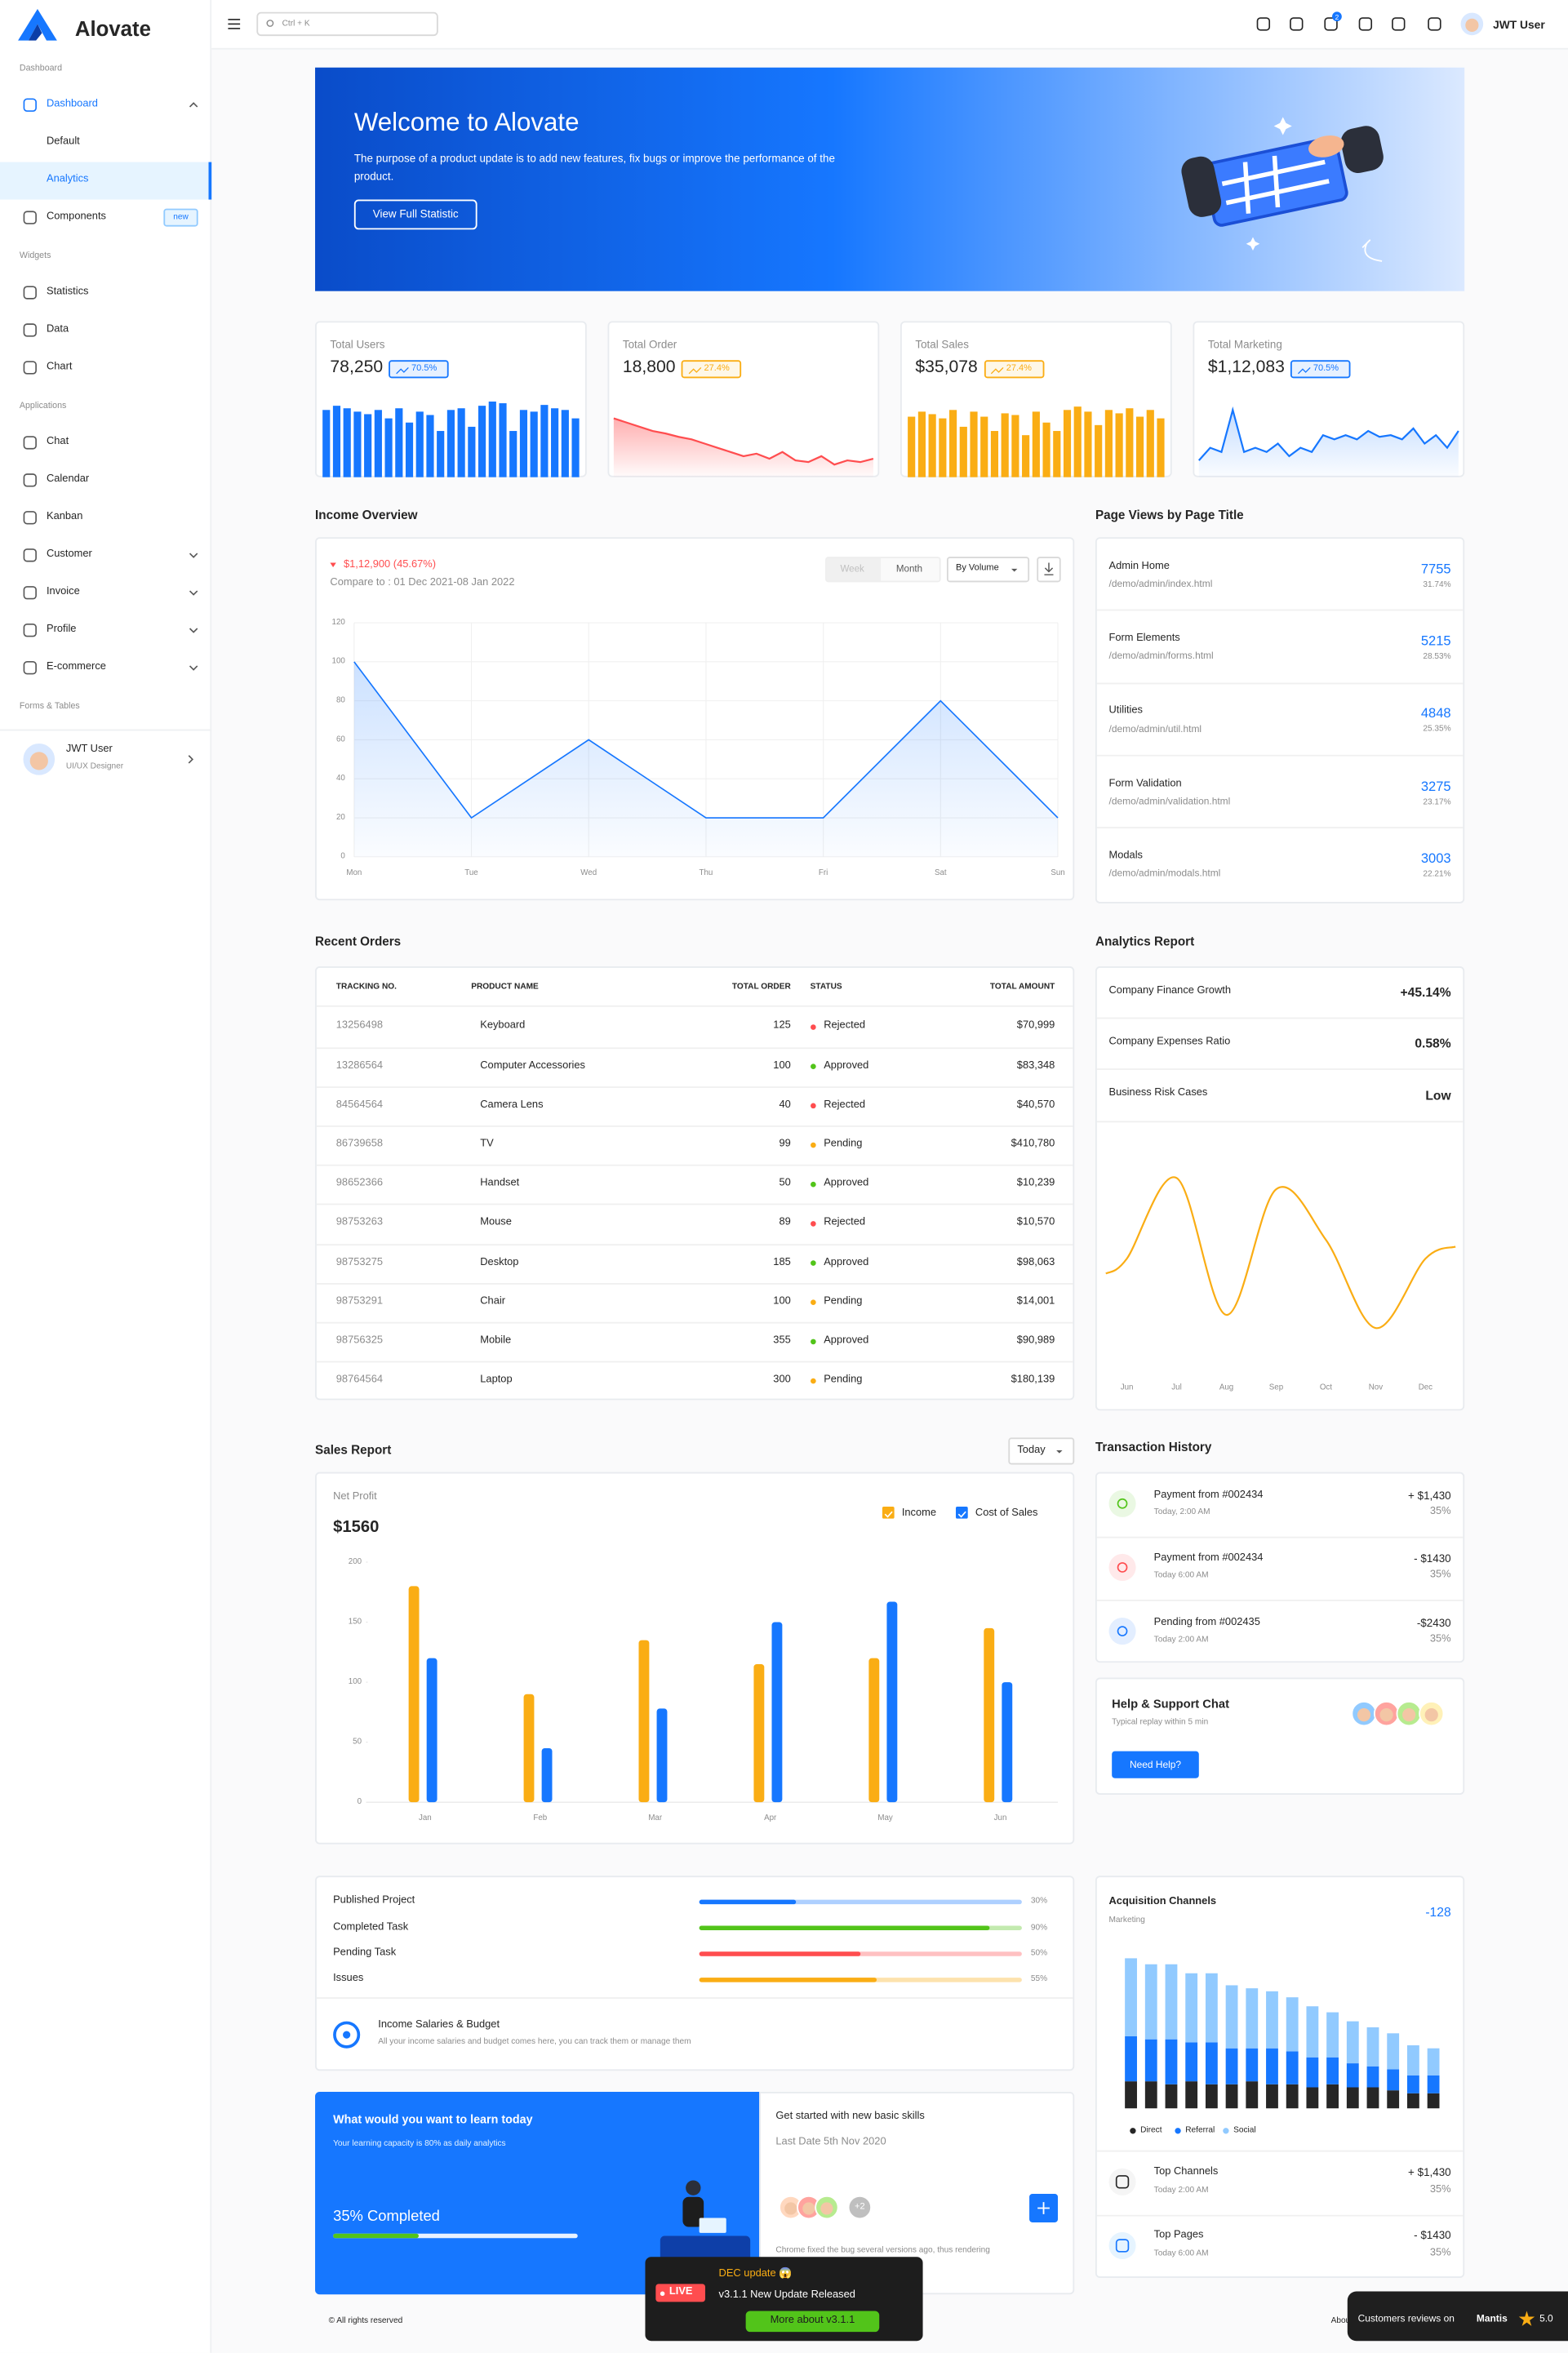  What do you see at coordinates (390, 564) in the screenshot?
I see `income-amount: $1,12,900 (45.67%)` at bounding box center [390, 564].